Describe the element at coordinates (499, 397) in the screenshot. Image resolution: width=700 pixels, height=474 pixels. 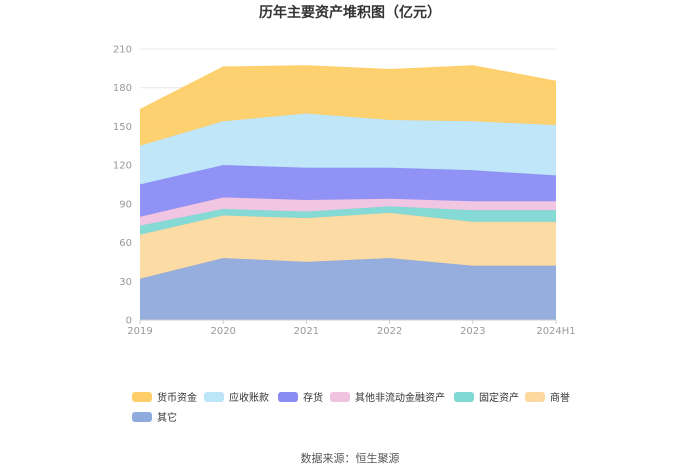
I see `legend-label: 固定资产` at that location.